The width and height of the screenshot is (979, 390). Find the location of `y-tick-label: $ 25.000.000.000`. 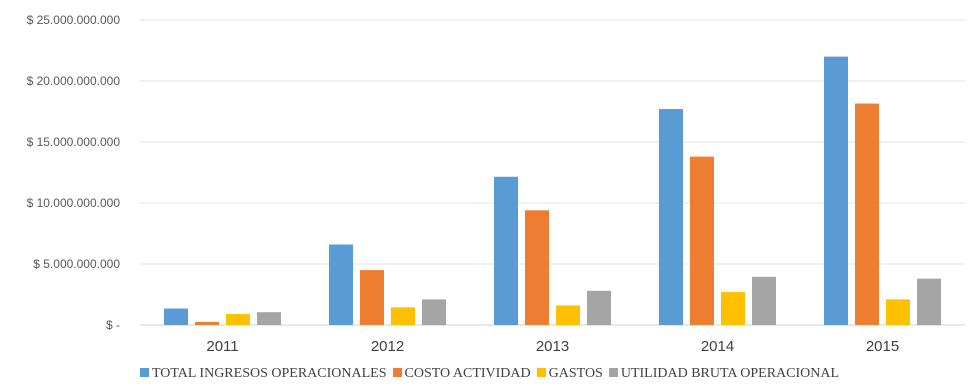

y-tick-label: $ 25.000.000.000 is located at coordinates (74, 20).